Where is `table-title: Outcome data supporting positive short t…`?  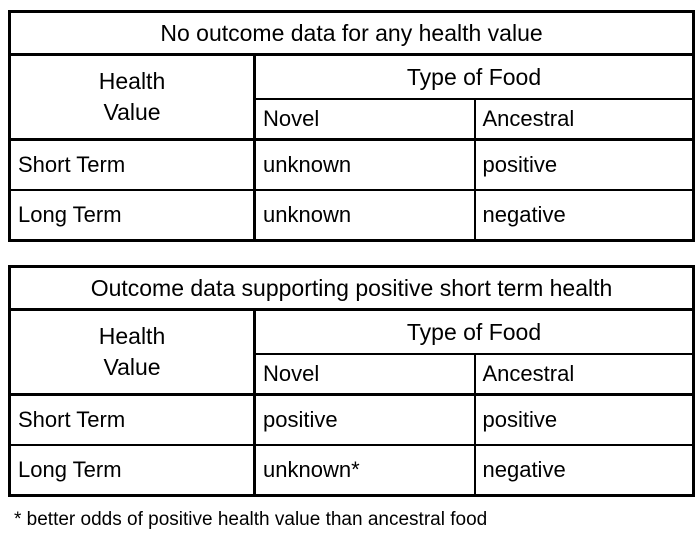
table-title: Outcome data supporting positive short t… is located at coordinates (351, 288).